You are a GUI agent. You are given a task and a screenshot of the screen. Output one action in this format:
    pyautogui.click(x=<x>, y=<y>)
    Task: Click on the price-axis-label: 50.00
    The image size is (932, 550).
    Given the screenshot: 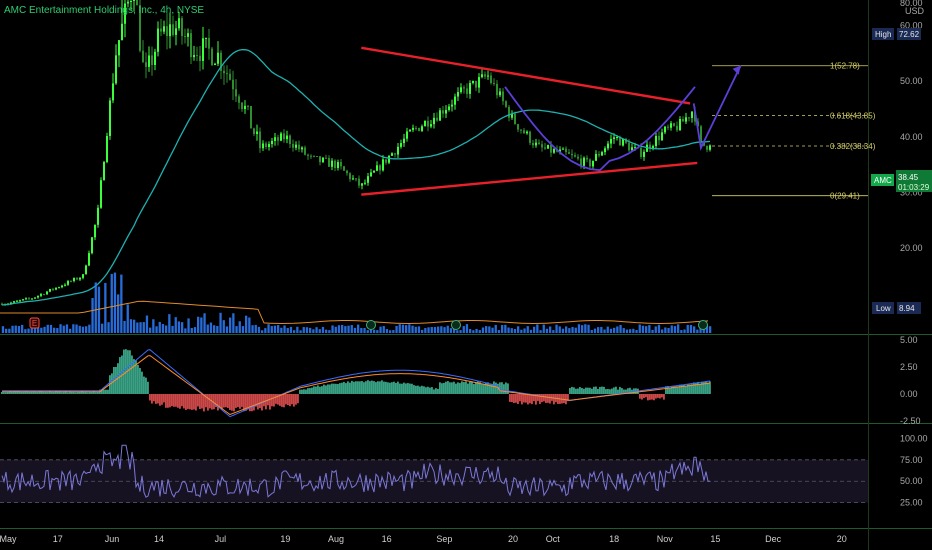 What is the action you would take?
    pyautogui.click(x=911, y=81)
    